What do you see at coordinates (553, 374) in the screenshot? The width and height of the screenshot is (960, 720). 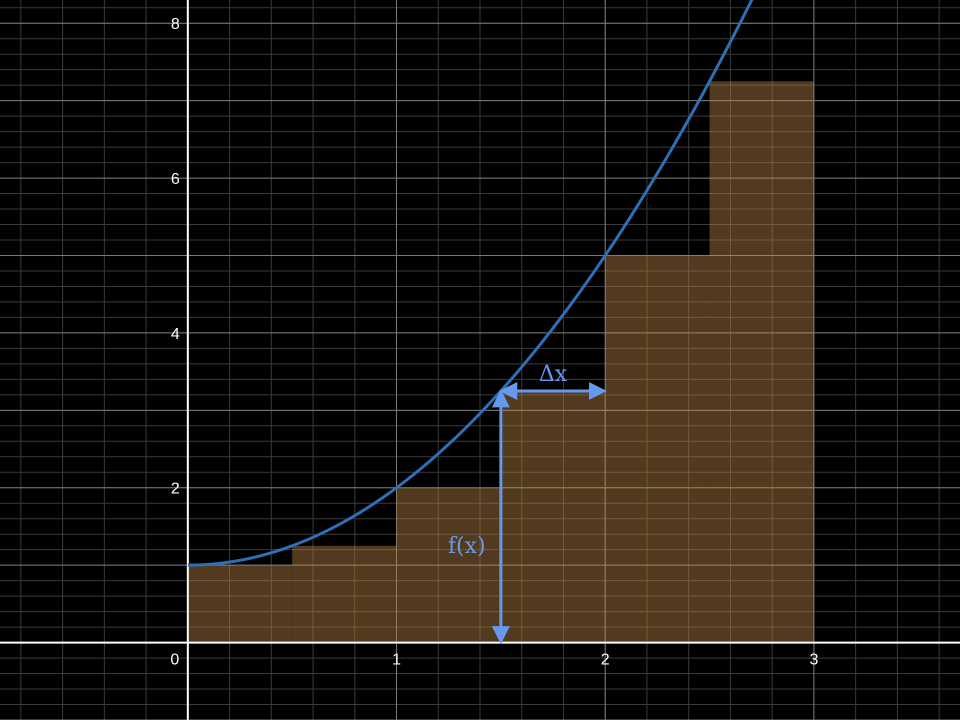 I see `delta-x-label: Δx` at bounding box center [553, 374].